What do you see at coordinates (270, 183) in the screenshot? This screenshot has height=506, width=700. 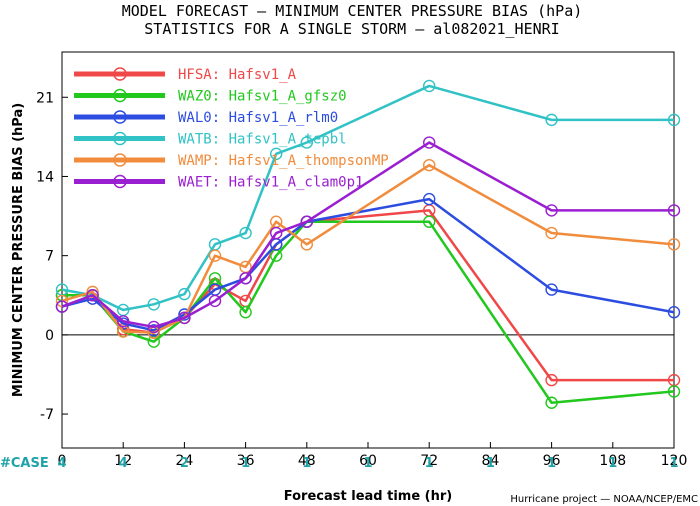 I see `legend-label: WAET: Hafsv1_A_clam0p1` at bounding box center [270, 183].